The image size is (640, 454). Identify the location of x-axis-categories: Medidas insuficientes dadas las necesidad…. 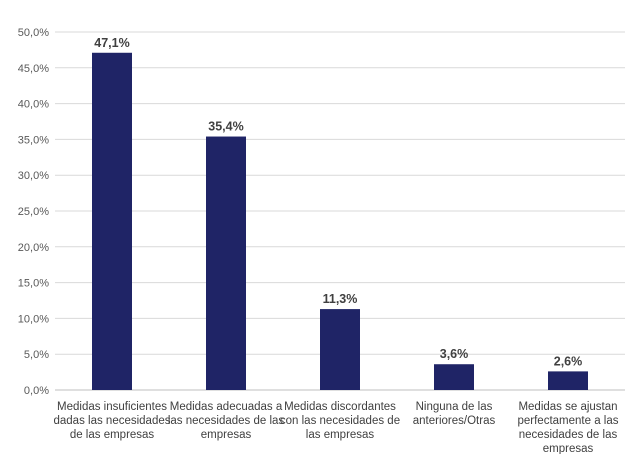
(336, 427).